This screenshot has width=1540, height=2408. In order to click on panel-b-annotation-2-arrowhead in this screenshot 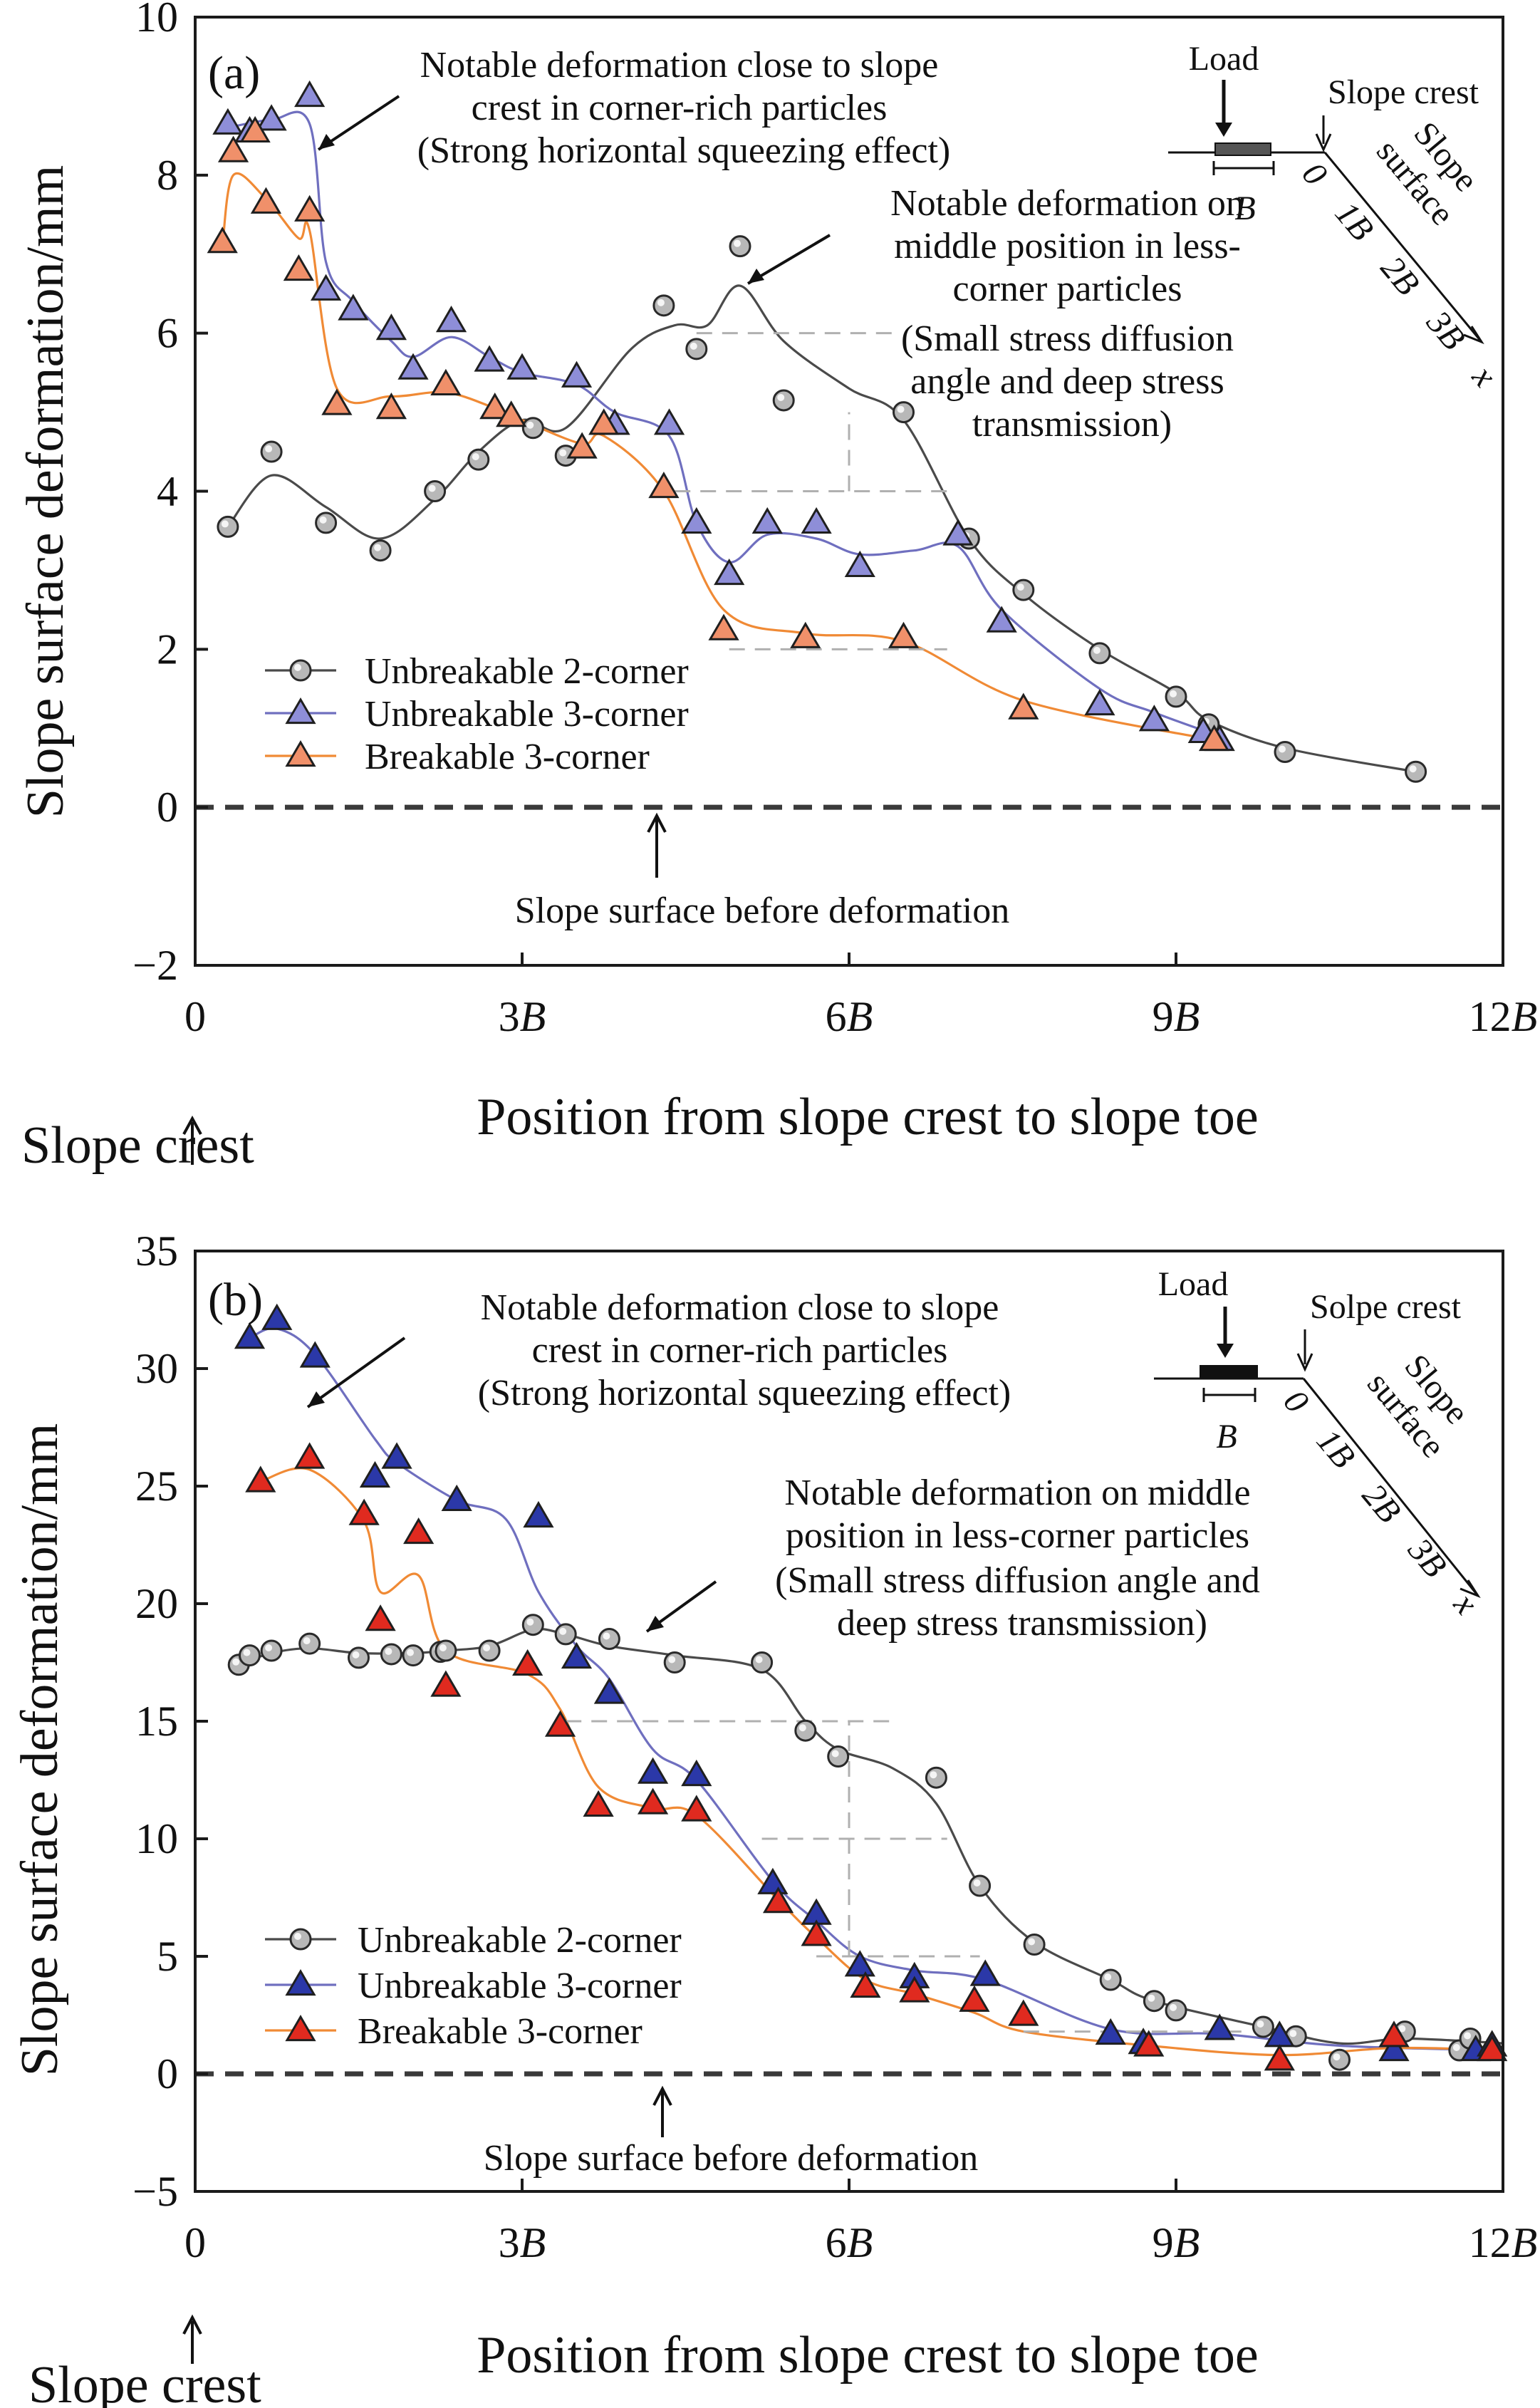, I will do `click(656, 1623)`.